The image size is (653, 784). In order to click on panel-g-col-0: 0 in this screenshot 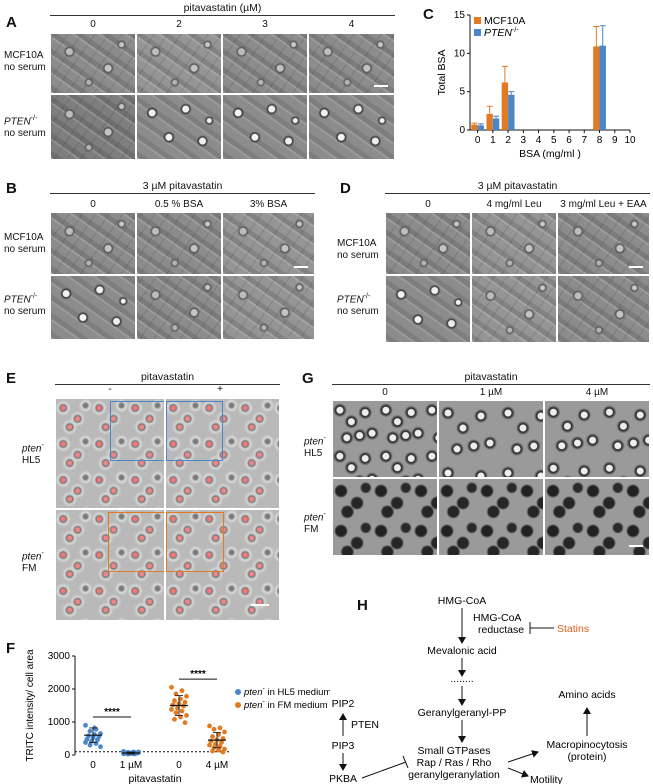, I will do `click(385, 392)`.